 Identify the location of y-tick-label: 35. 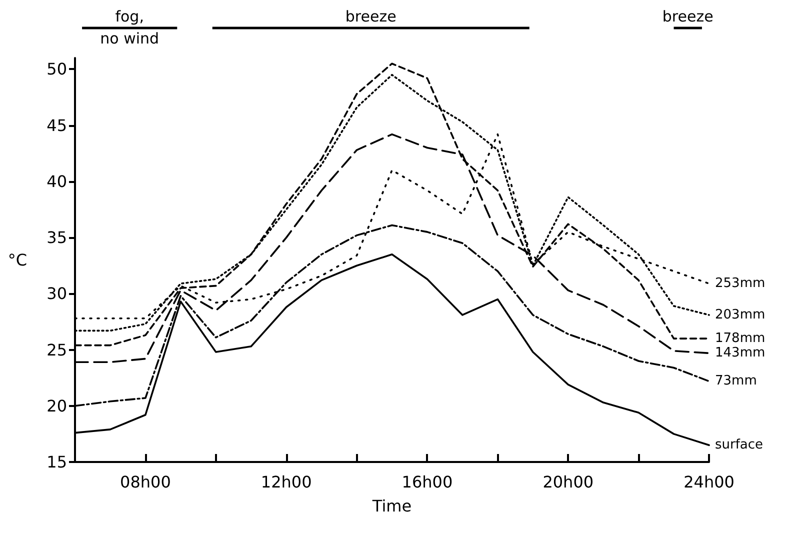
(56, 238).